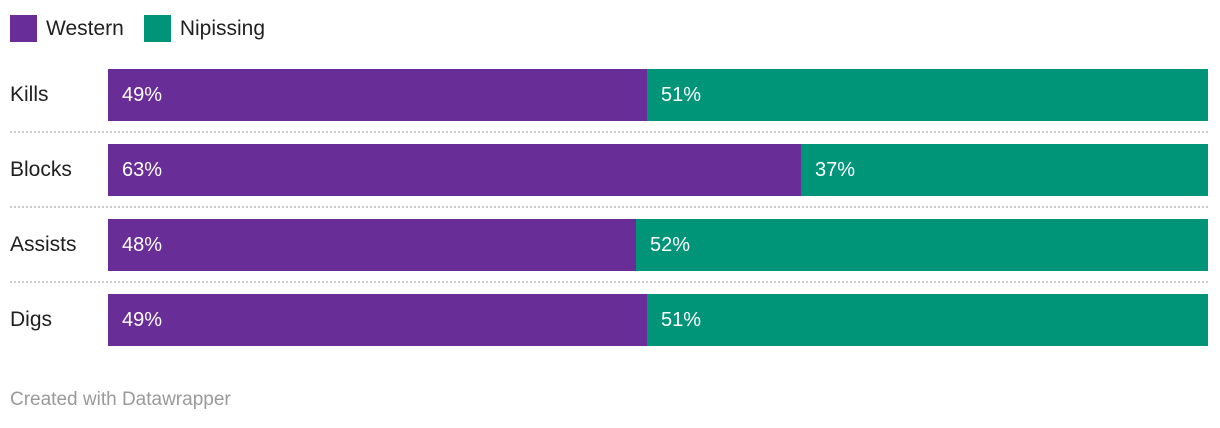  What do you see at coordinates (29, 94) in the screenshot?
I see `category-label: Kills` at bounding box center [29, 94].